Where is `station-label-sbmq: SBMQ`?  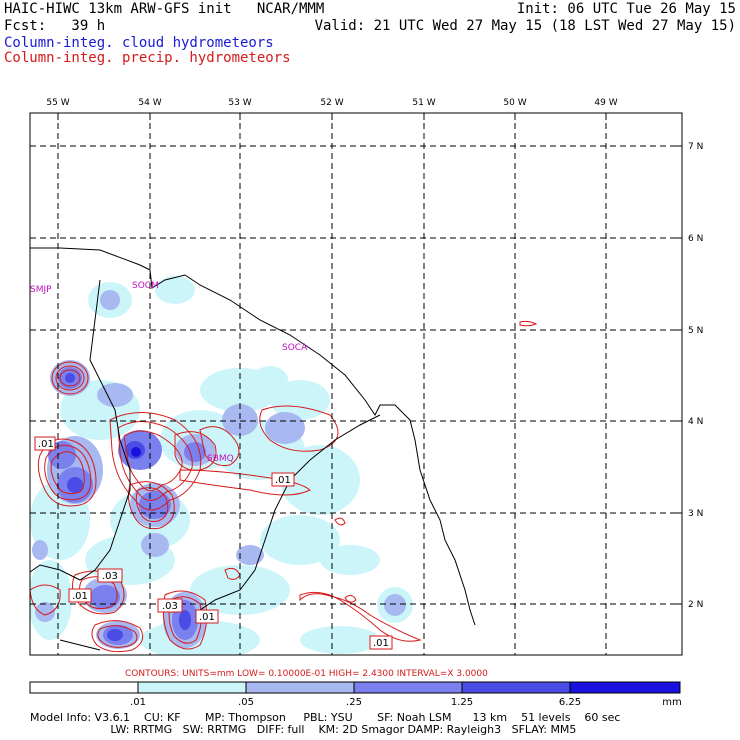
station-label-sbmq: SBMQ is located at coordinates (220, 459).